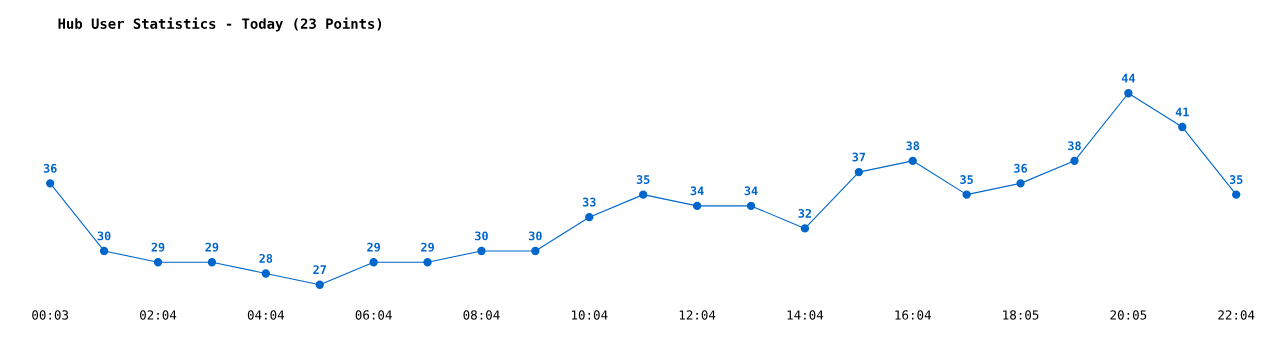 Image resolution: width=1280 pixels, height=350 pixels. What do you see at coordinates (697, 315) in the screenshot?
I see `x-tick-label: 12:04` at bounding box center [697, 315].